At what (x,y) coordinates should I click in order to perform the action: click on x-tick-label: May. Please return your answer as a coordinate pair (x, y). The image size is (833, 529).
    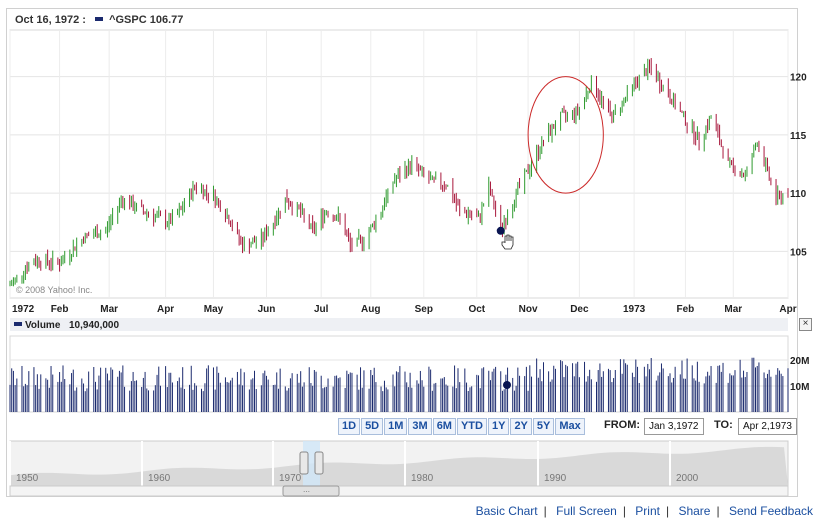
    Looking at the image, I should click on (214, 309).